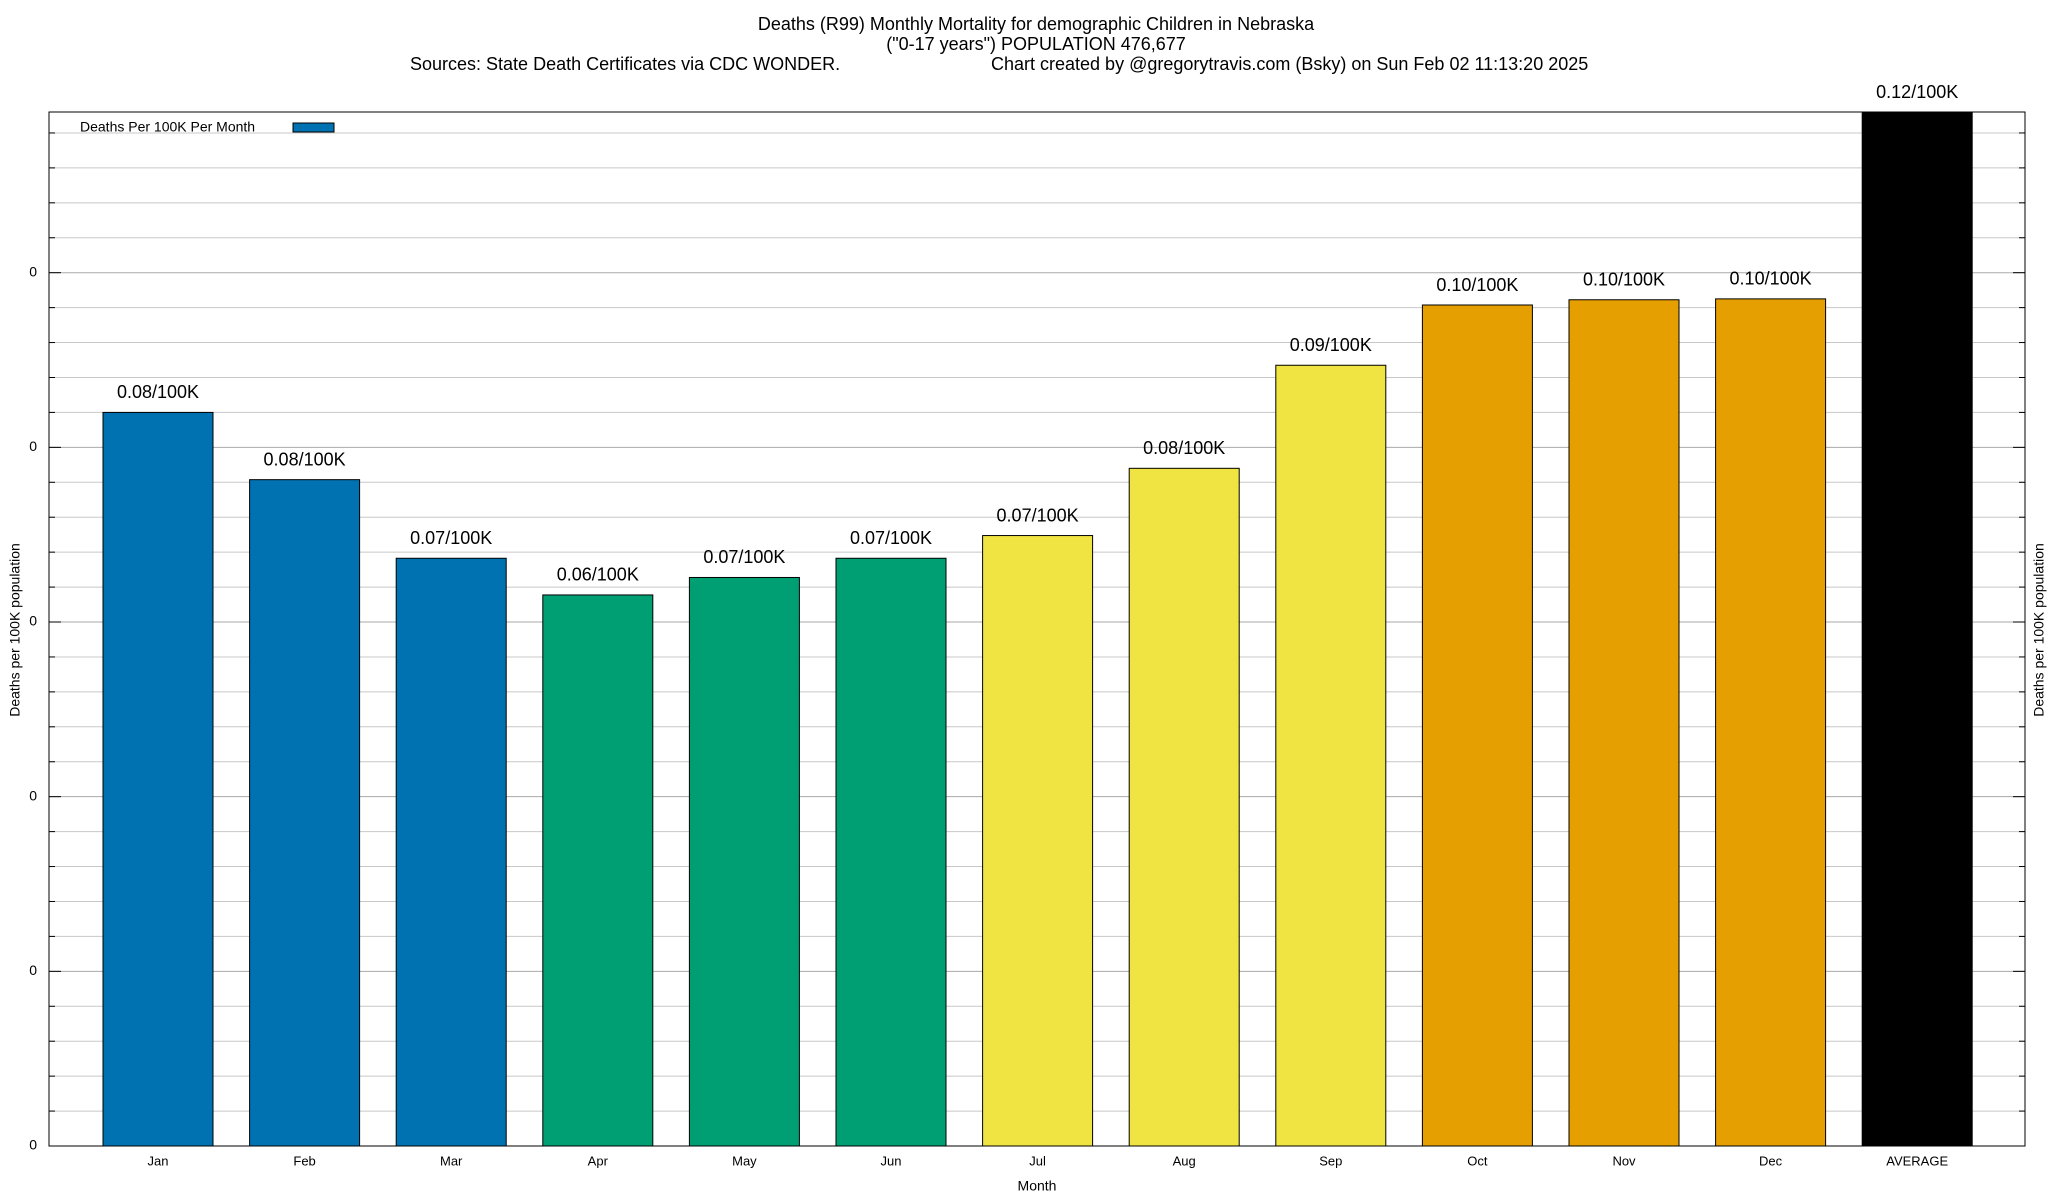  Describe the element at coordinates (15, 630) in the screenshot. I see `y-axis-label: Deaths per 100K population` at that location.